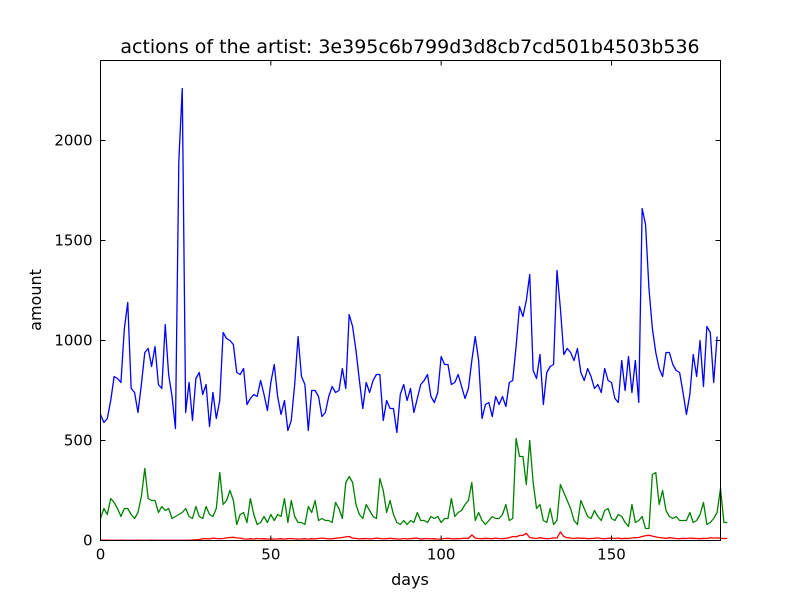  I want to click on x-tick-label-150: 150, so click(611, 555).